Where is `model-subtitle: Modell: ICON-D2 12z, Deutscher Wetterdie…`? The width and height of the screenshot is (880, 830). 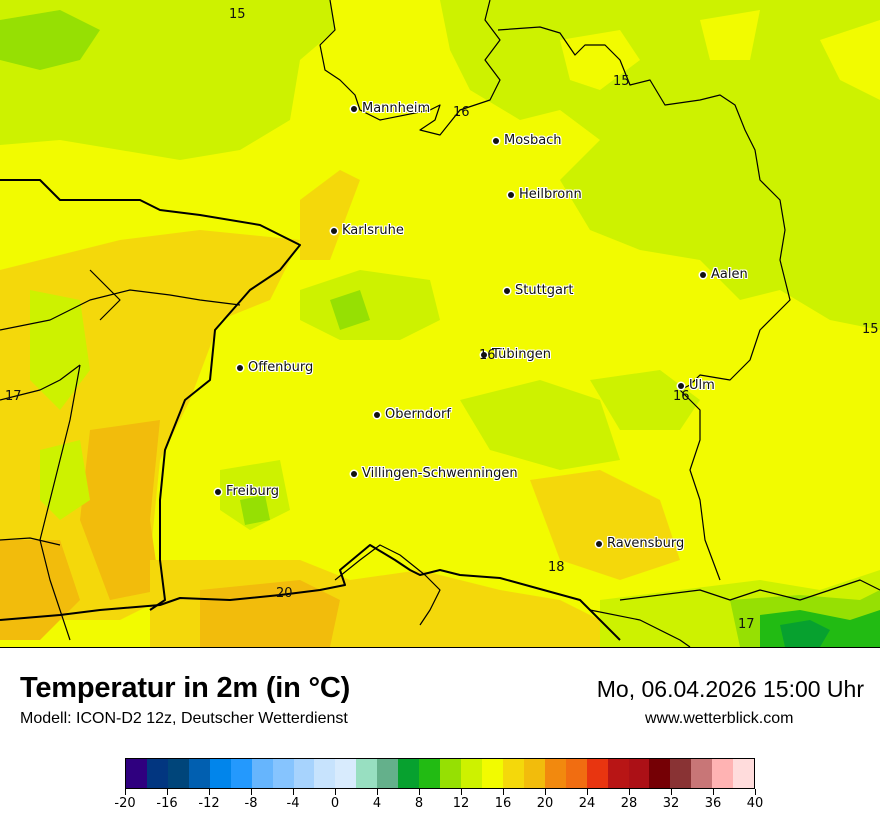
model-subtitle: Modell: ICON-D2 12z, Deutscher Wetterdie… is located at coordinates (184, 718).